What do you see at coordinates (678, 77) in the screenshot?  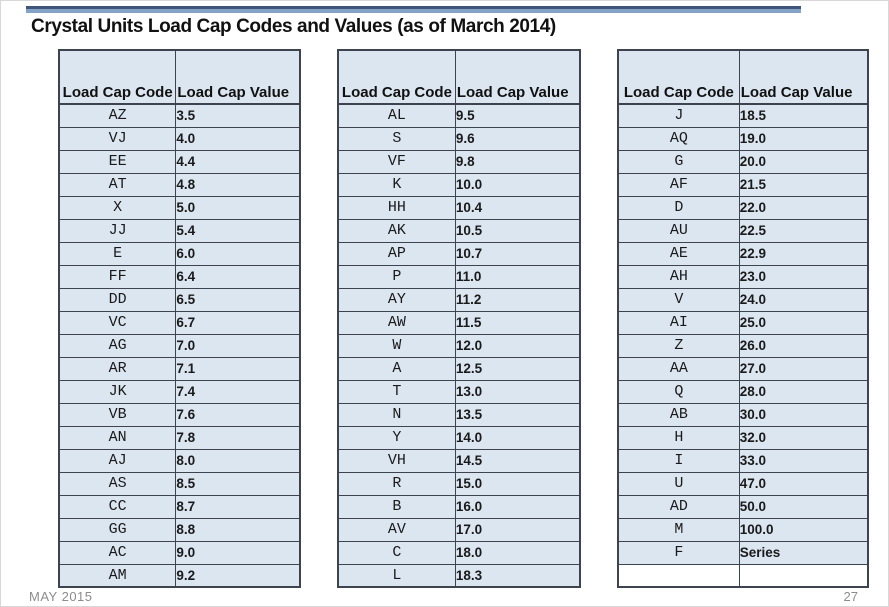 I see `load-cap-code-header: Load Cap Code` at bounding box center [678, 77].